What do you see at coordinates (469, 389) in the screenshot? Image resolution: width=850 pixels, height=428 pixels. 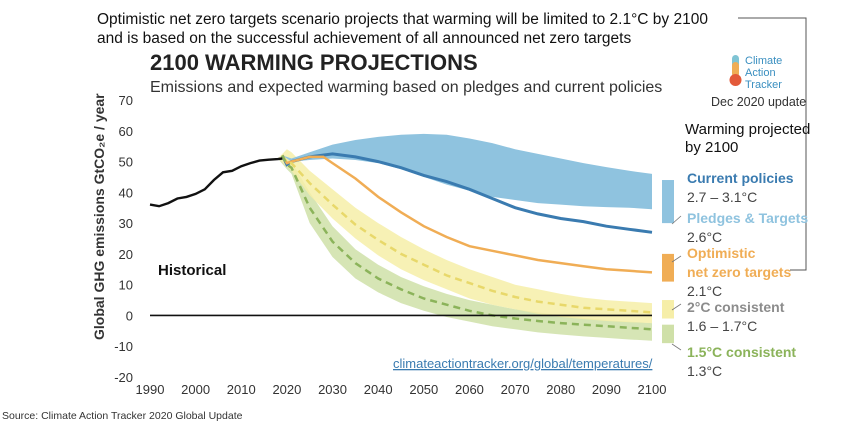 I see `x-tick-label: 2060` at bounding box center [469, 389].